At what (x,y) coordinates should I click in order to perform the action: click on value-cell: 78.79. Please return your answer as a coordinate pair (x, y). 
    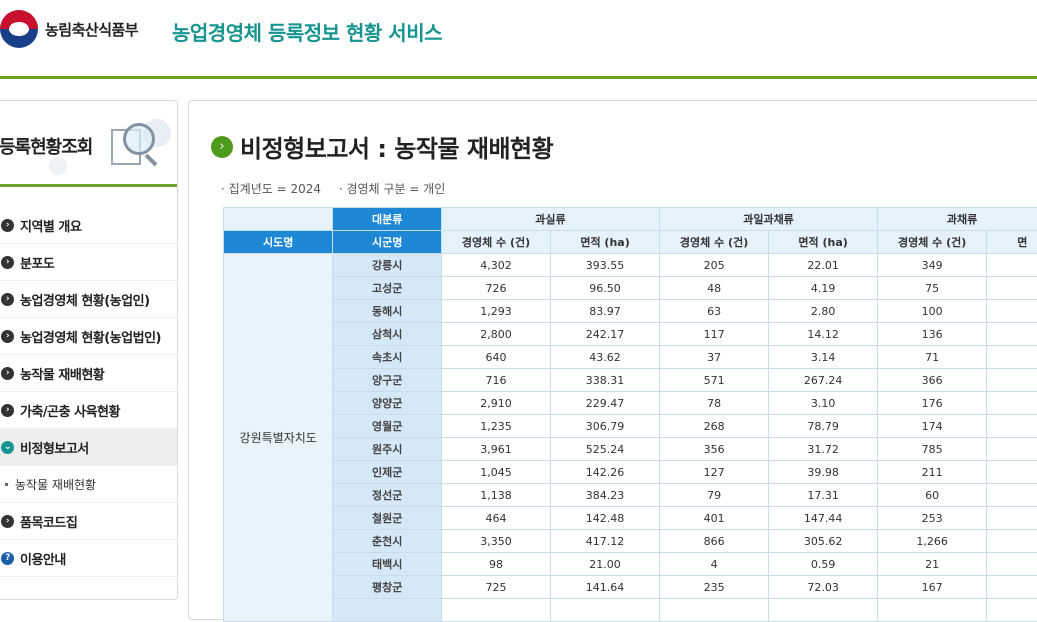
    Looking at the image, I should click on (823, 426).